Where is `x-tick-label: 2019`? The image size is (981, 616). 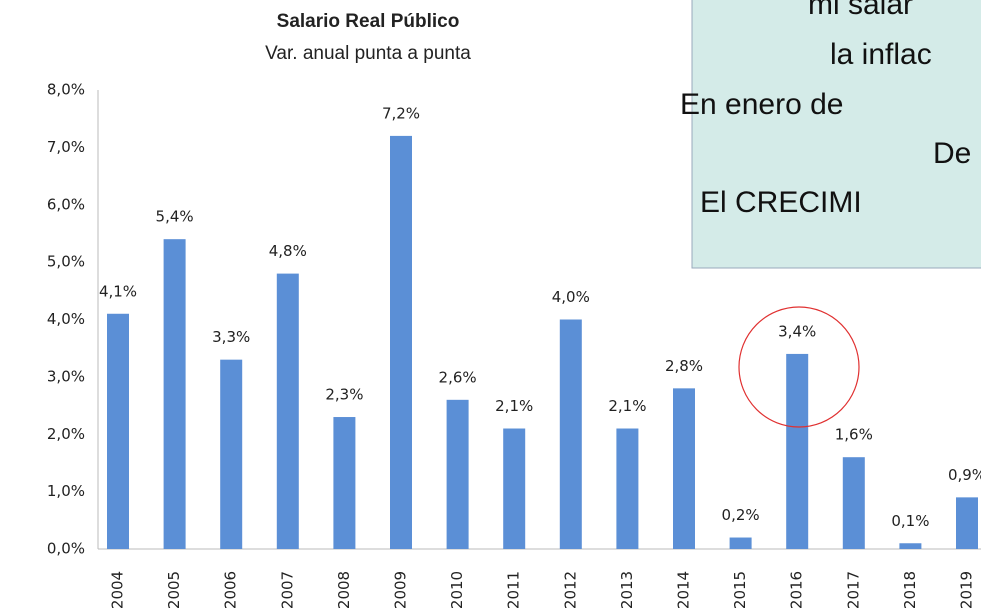 x-tick-label: 2019 is located at coordinates (967, 590).